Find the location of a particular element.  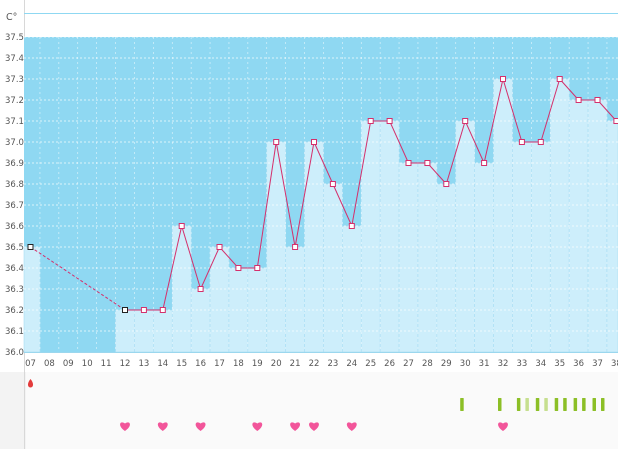

intercourse-markers is located at coordinates (314, 426).